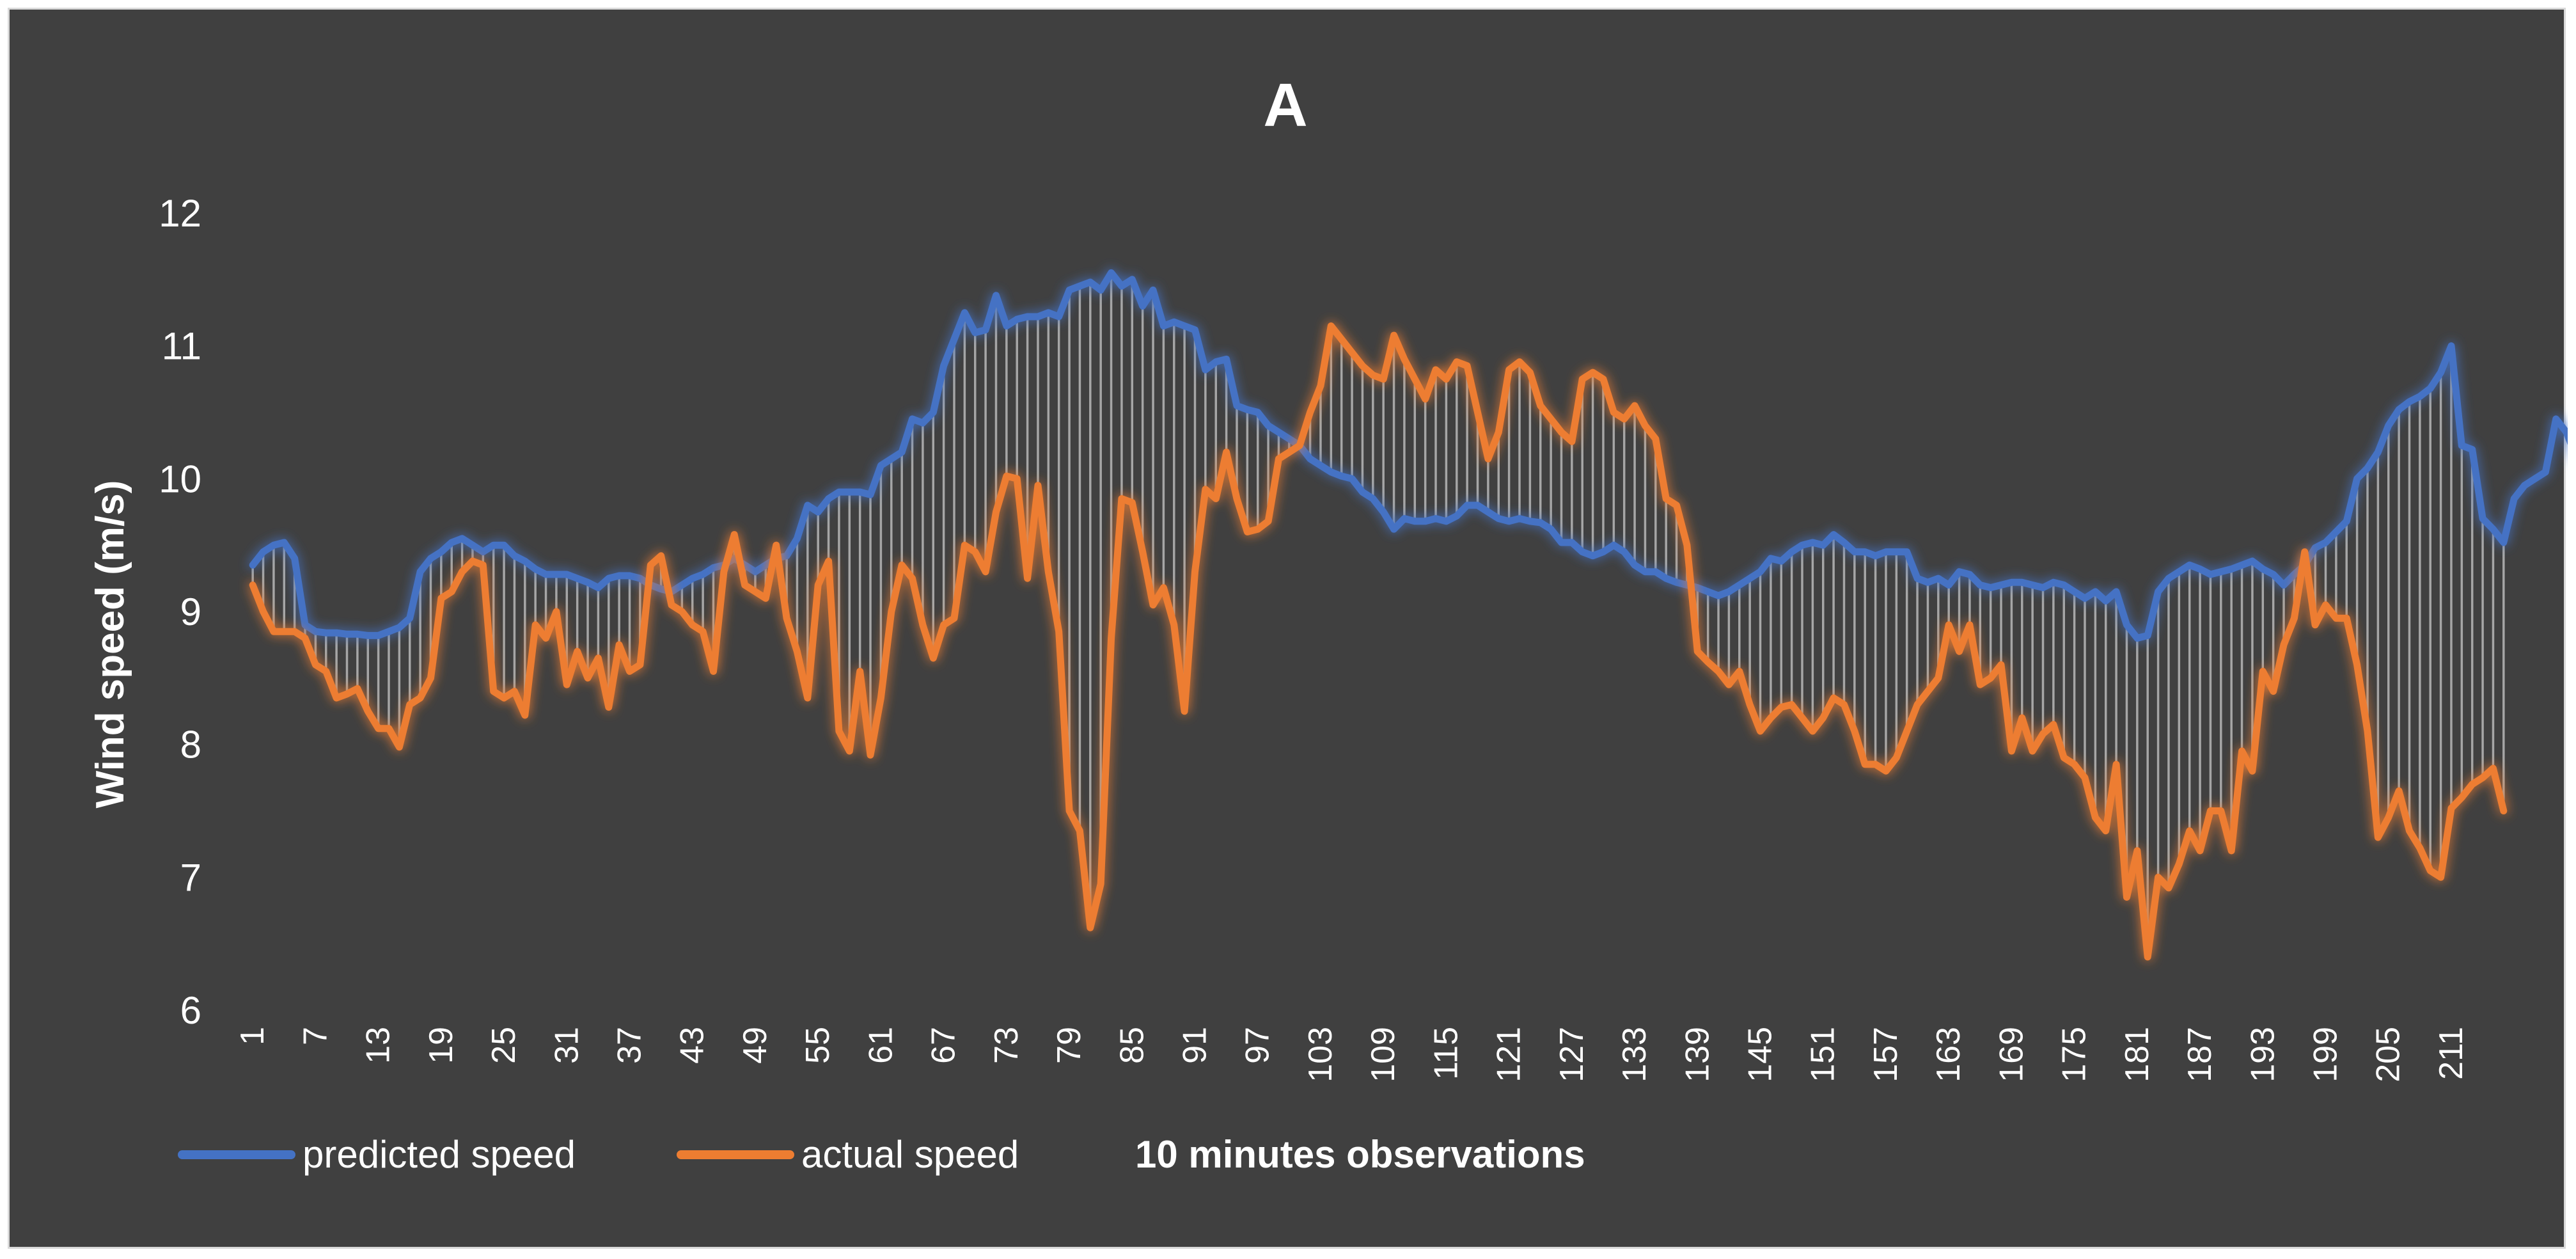 This screenshot has width=2576, height=1259. What do you see at coordinates (180, 213) in the screenshot?
I see `y-tick-label: 12` at bounding box center [180, 213].